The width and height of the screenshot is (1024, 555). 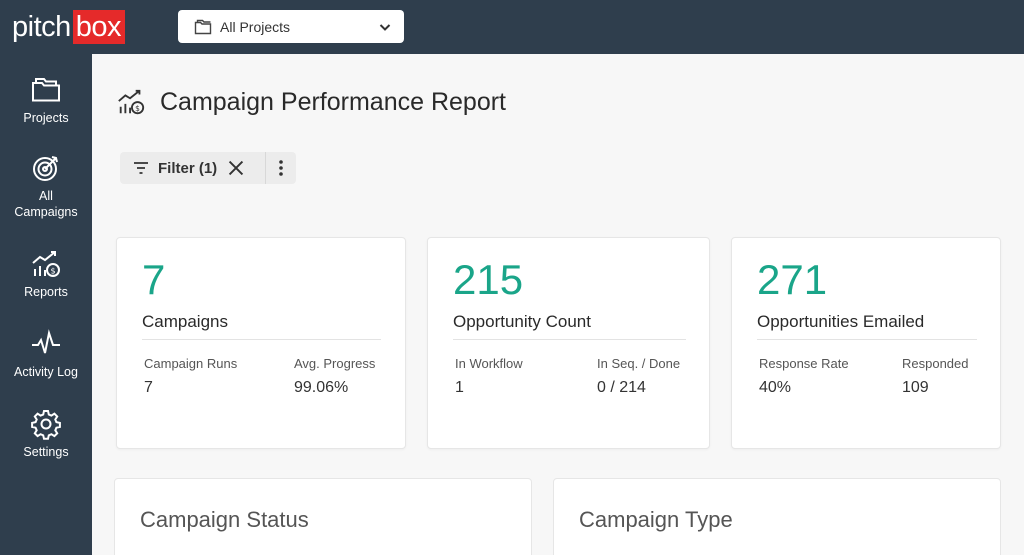 What do you see at coordinates (46, 425) in the screenshot?
I see `gear-icon` at bounding box center [46, 425].